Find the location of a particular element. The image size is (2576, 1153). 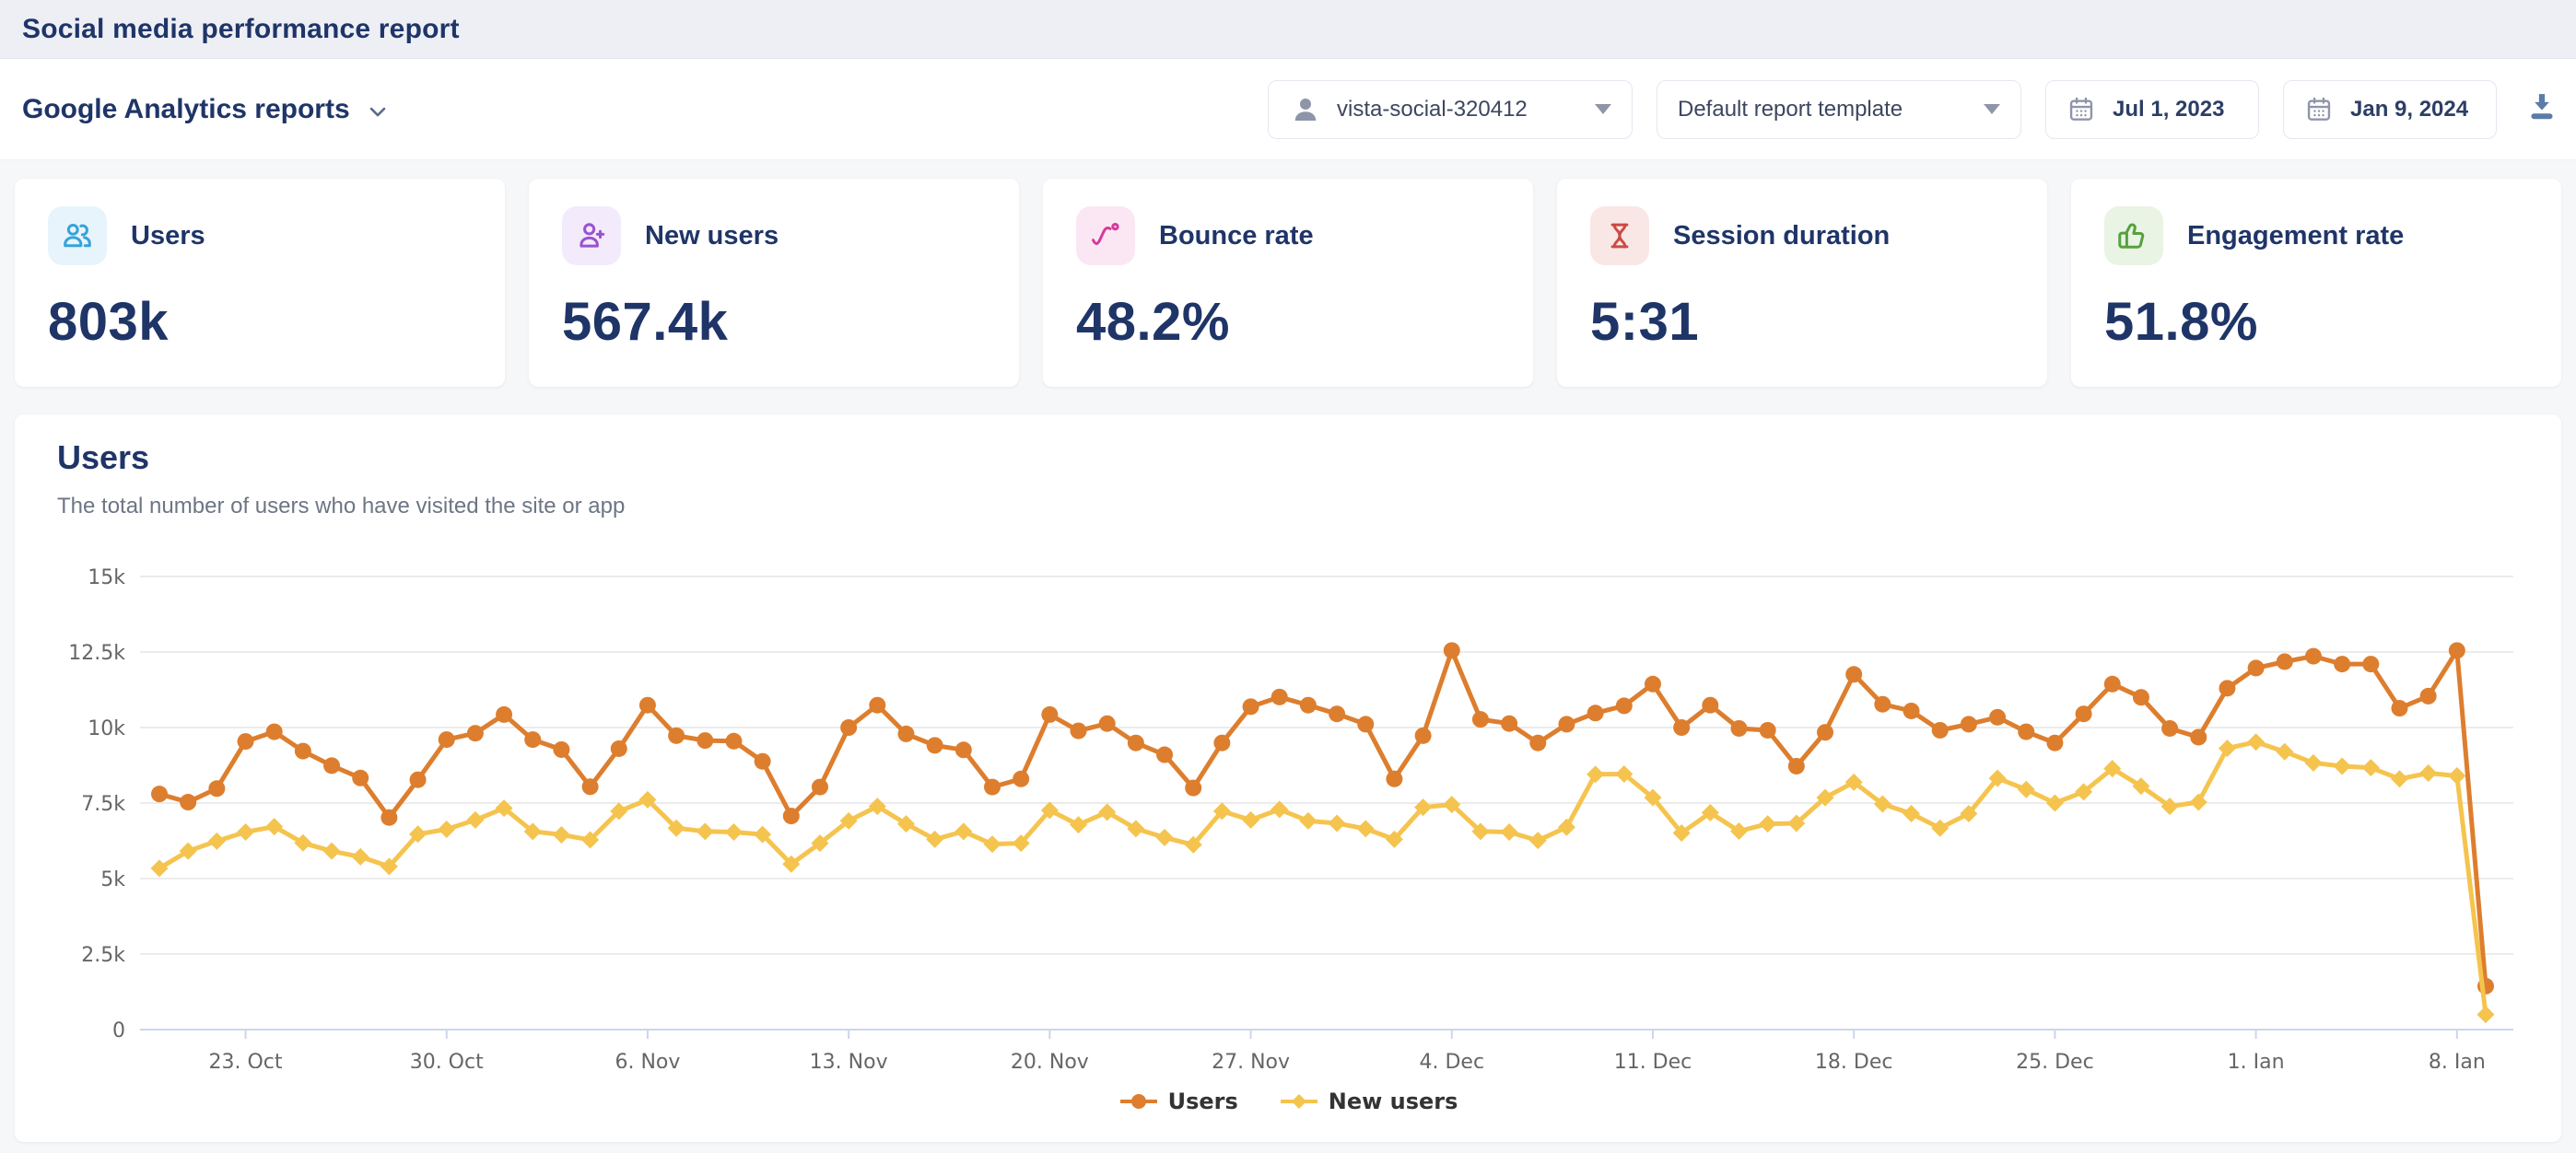

thumbs-up-icon-box is located at coordinates (2133, 235).